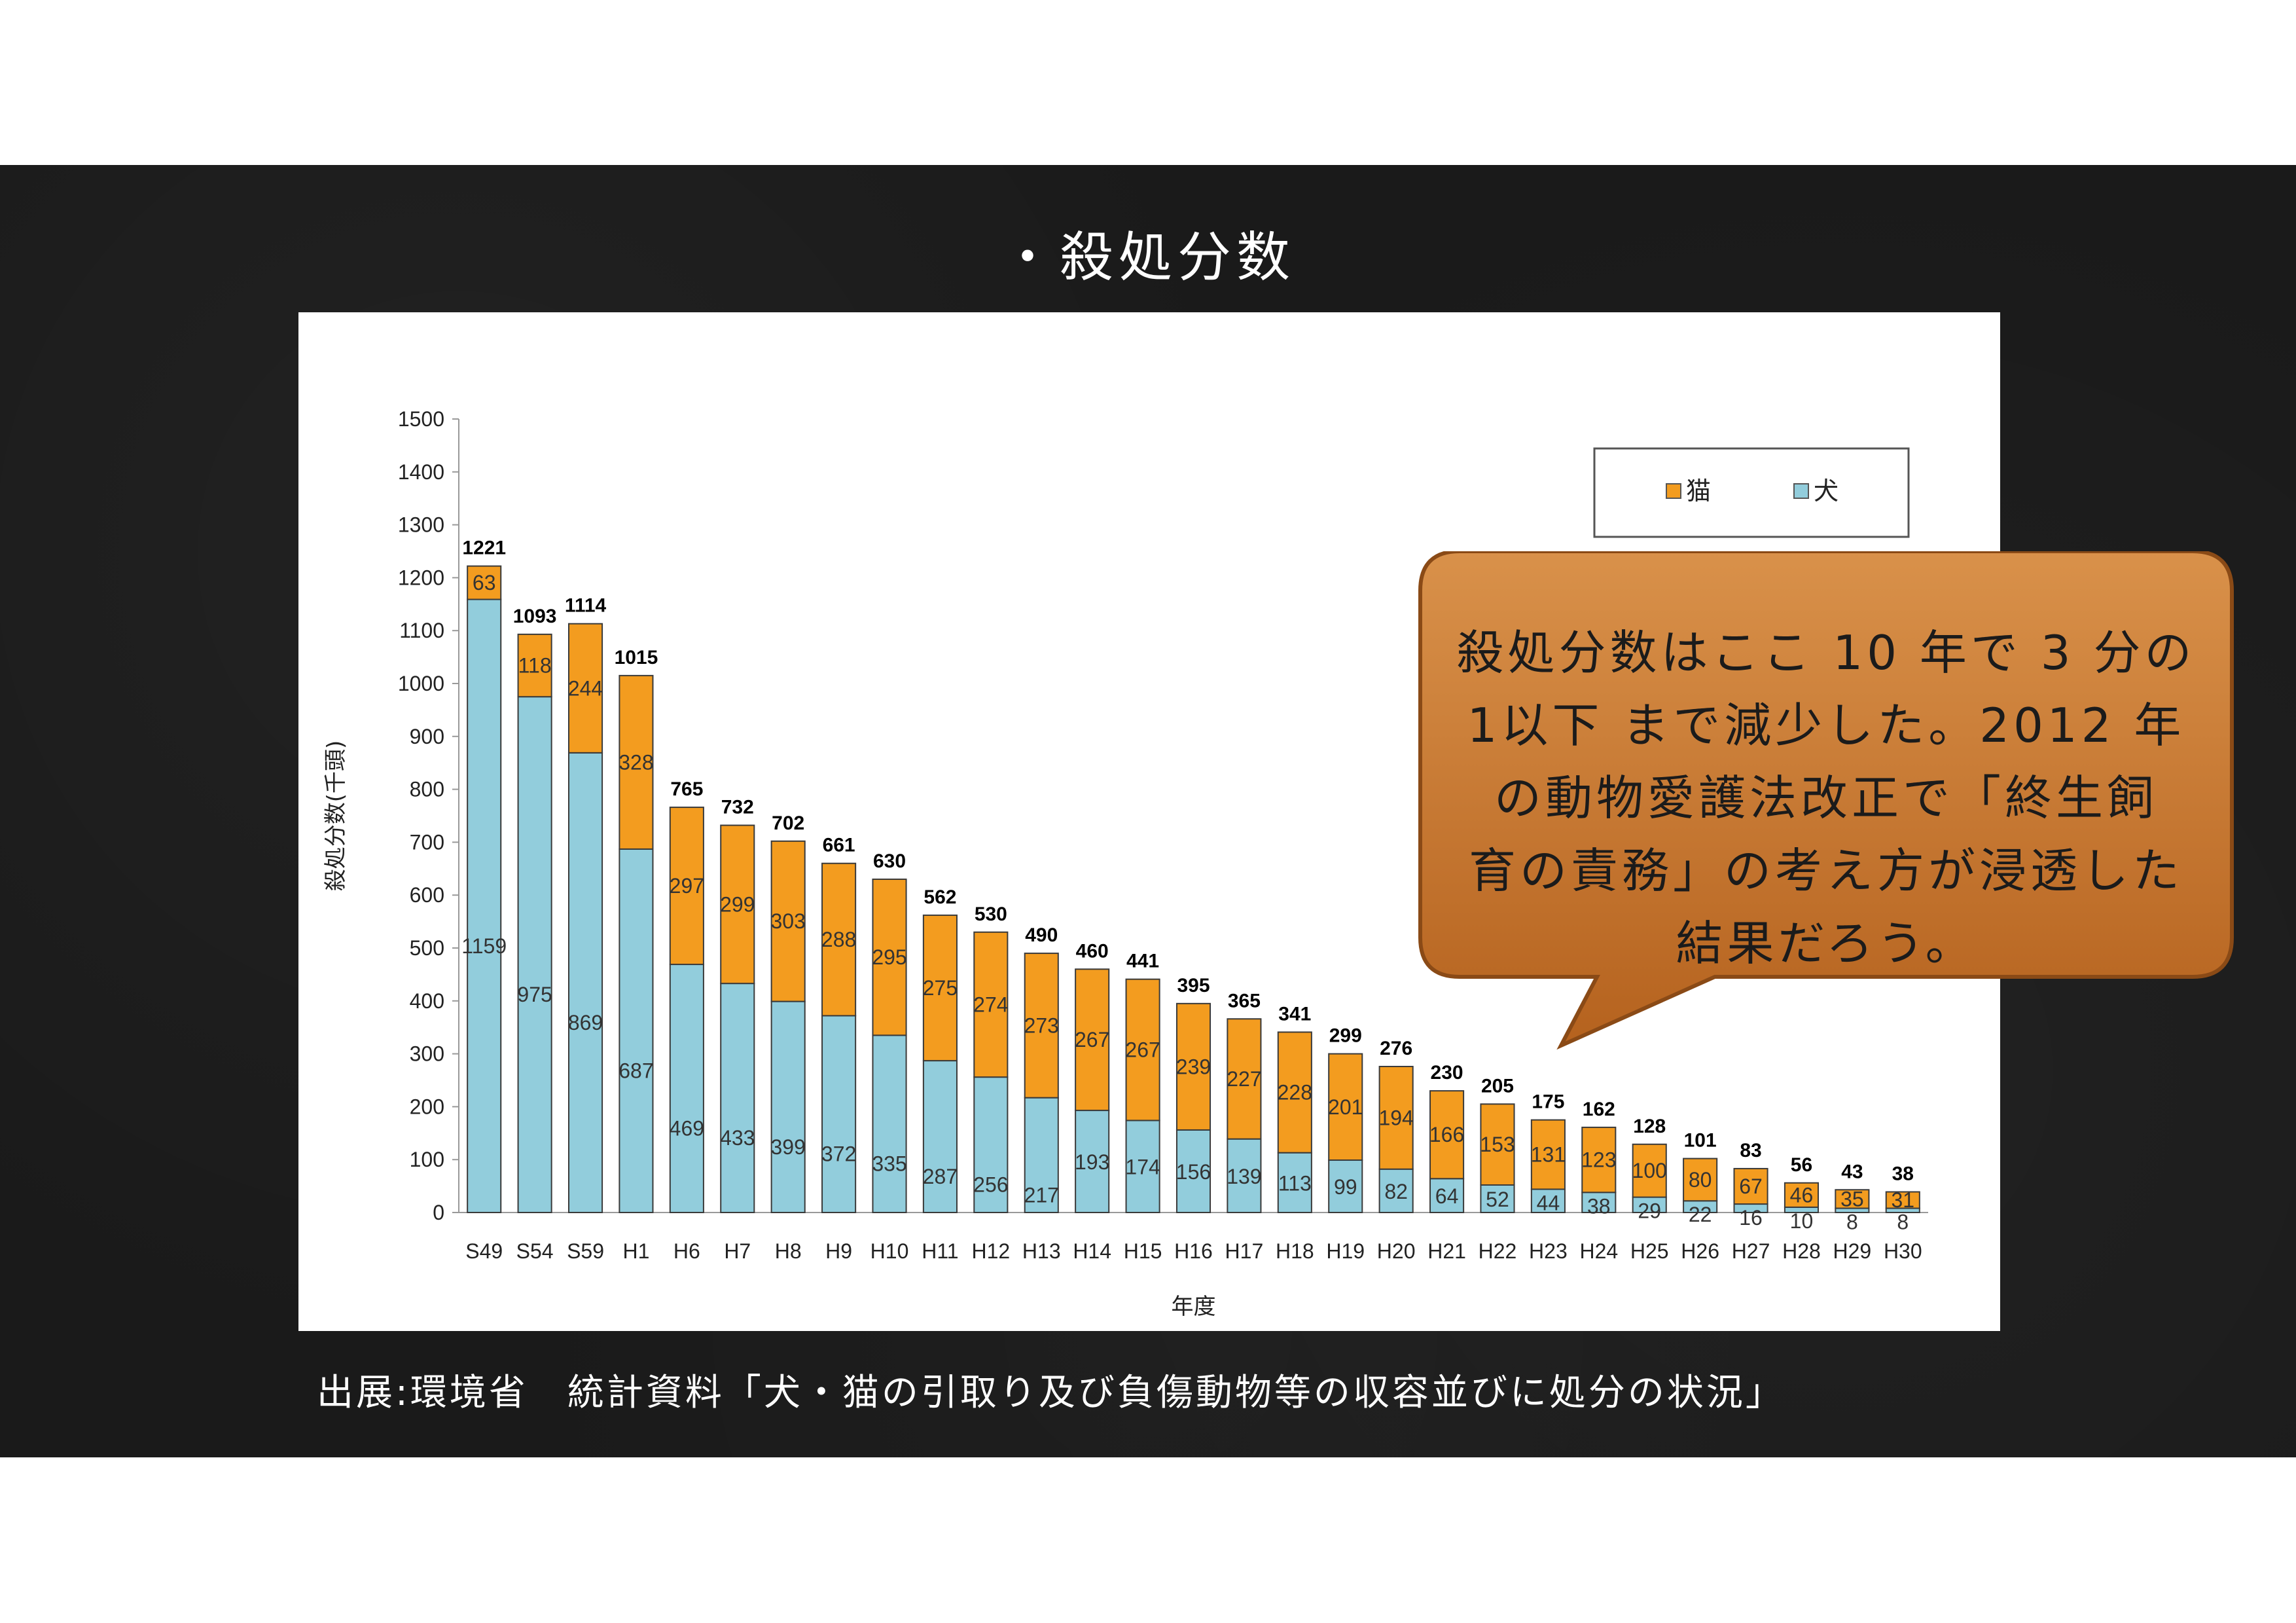  What do you see at coordinates (535, 616) in the screenshot?
I see `total-value-label: 1093` at bounding box center [535, 616].